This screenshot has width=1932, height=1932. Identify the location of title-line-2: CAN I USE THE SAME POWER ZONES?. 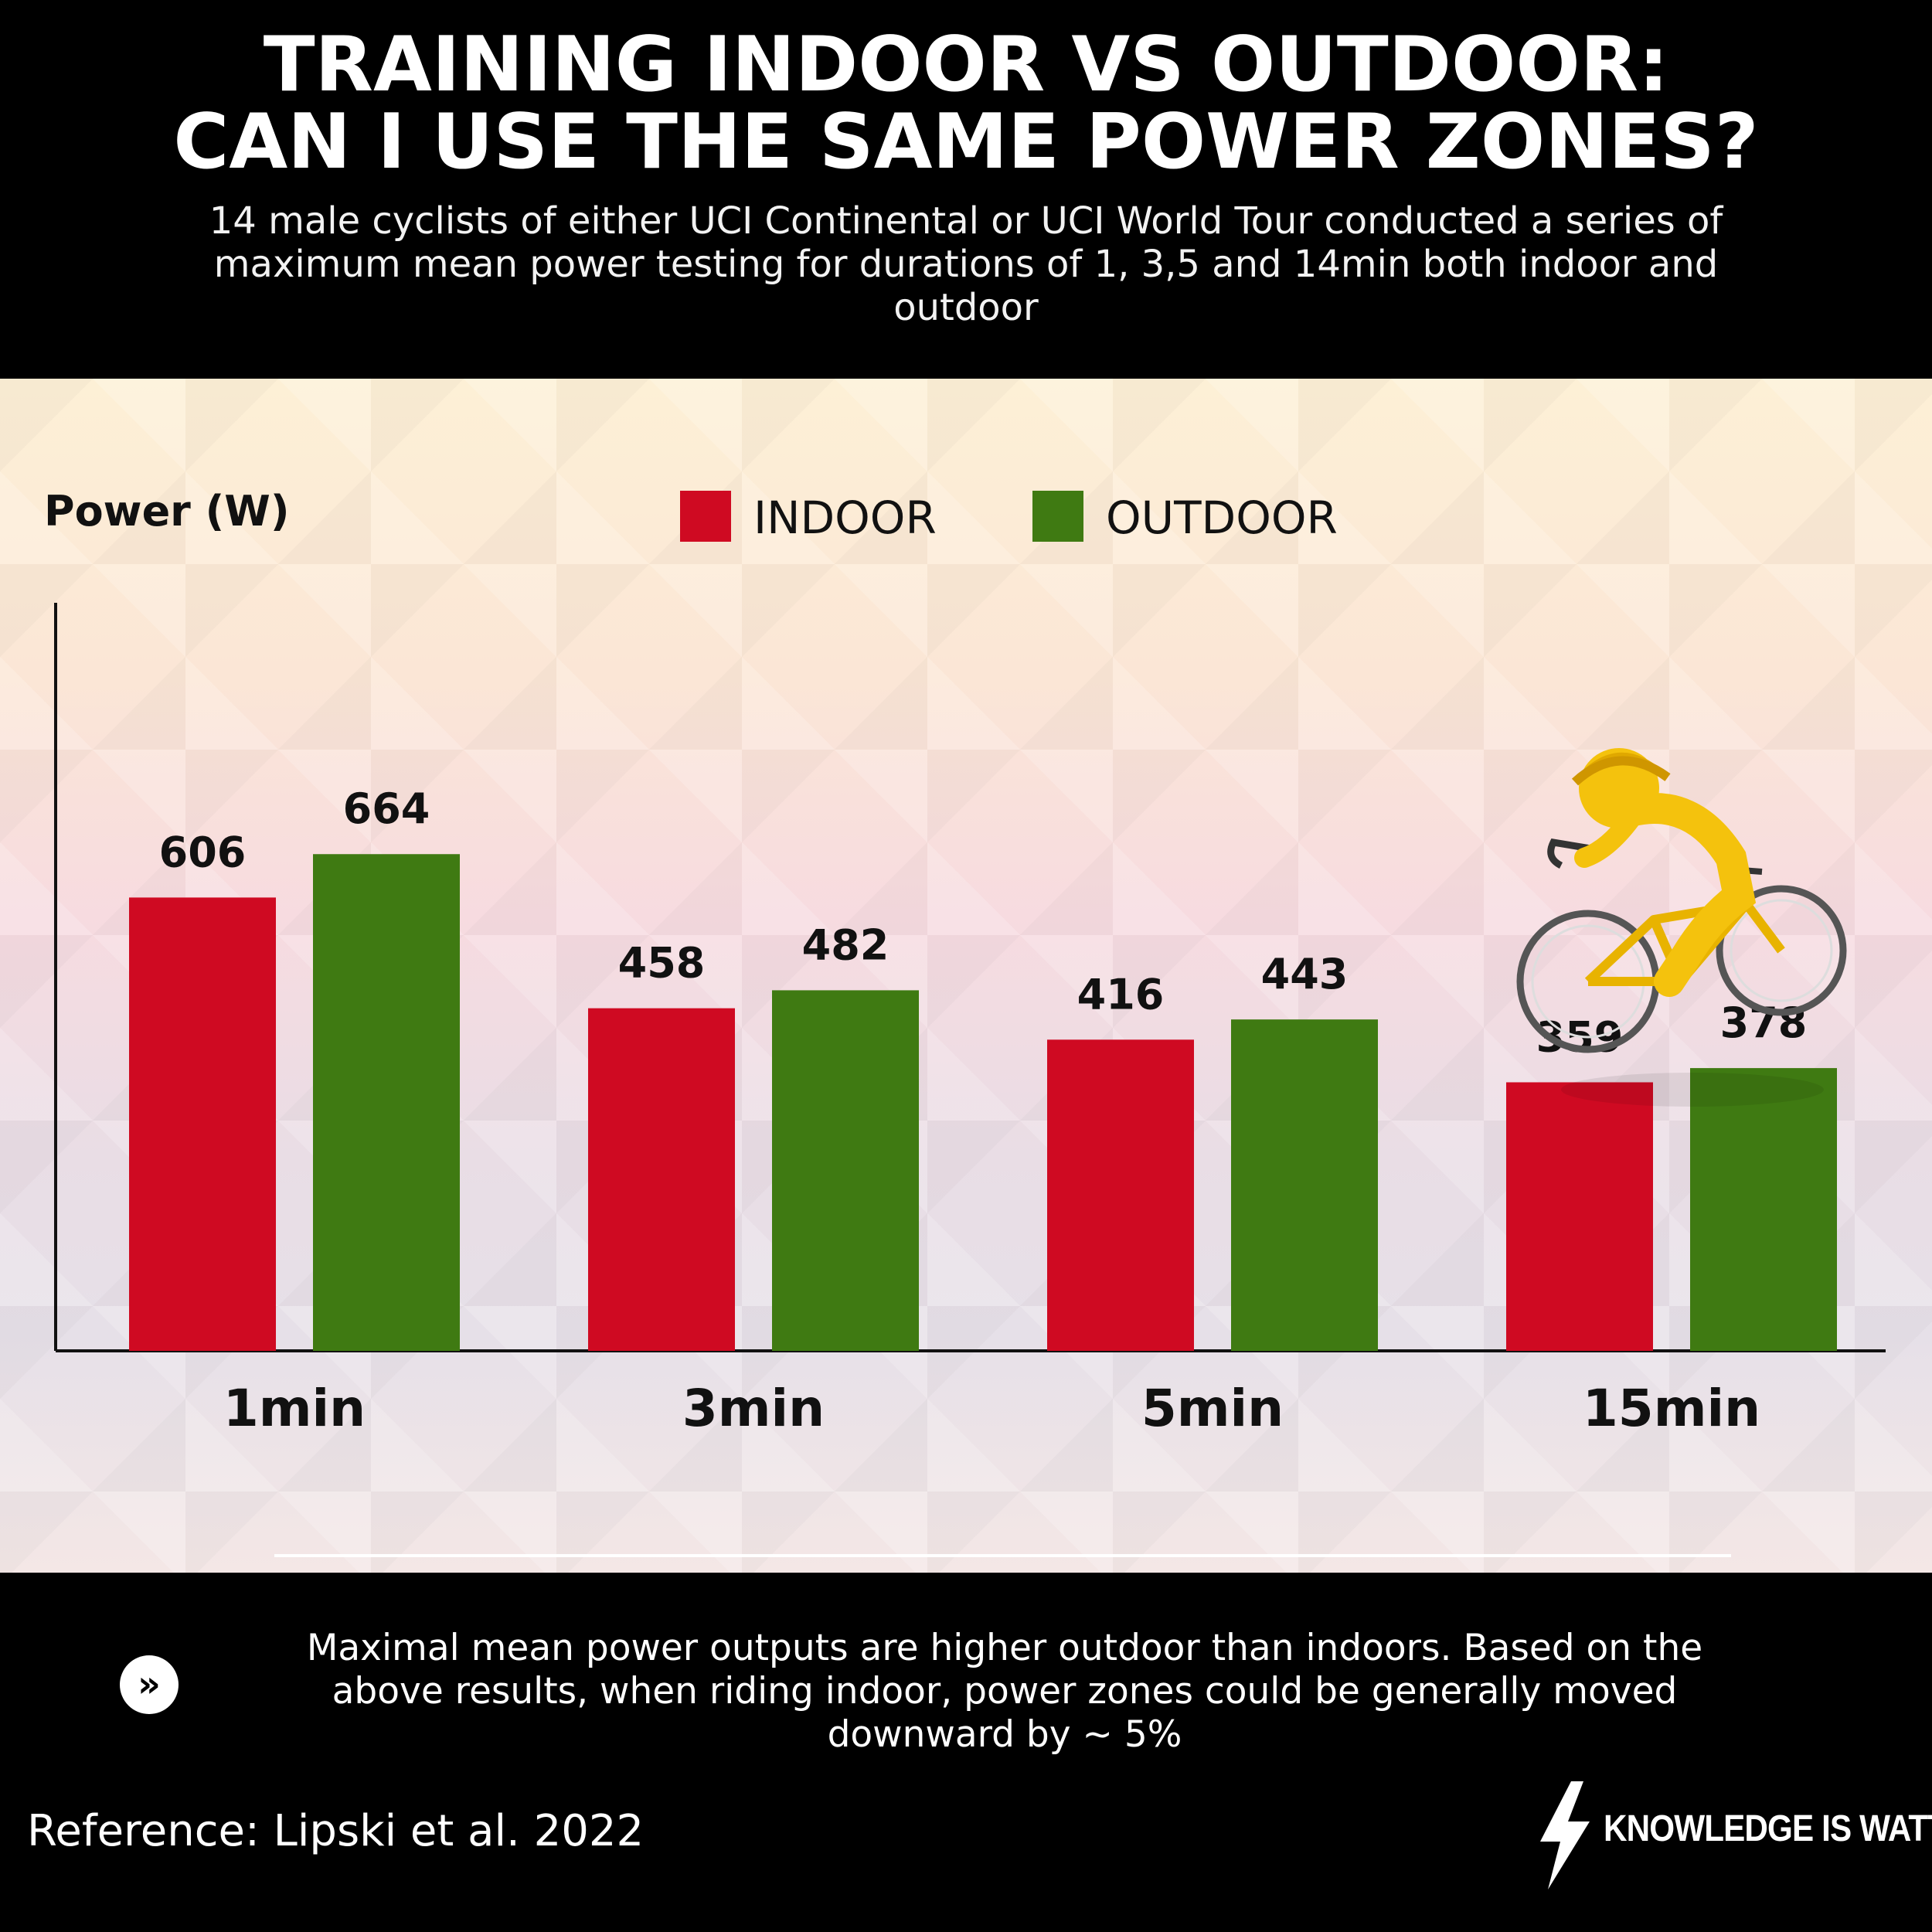
(966, 142).